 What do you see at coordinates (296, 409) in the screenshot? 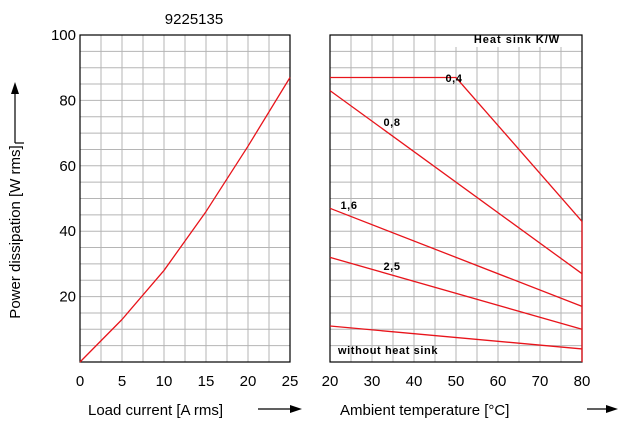
I see `x-axis-arrow-head-left` at bounding box center [296, 409].